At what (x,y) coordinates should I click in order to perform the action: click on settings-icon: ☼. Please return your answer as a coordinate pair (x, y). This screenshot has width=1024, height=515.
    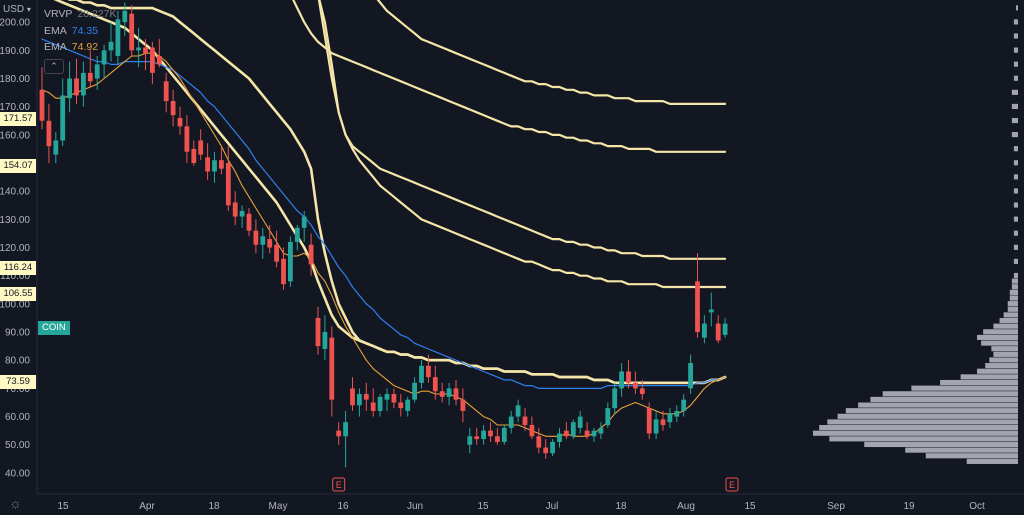
    Looking at the image, I should click on (15, 503).